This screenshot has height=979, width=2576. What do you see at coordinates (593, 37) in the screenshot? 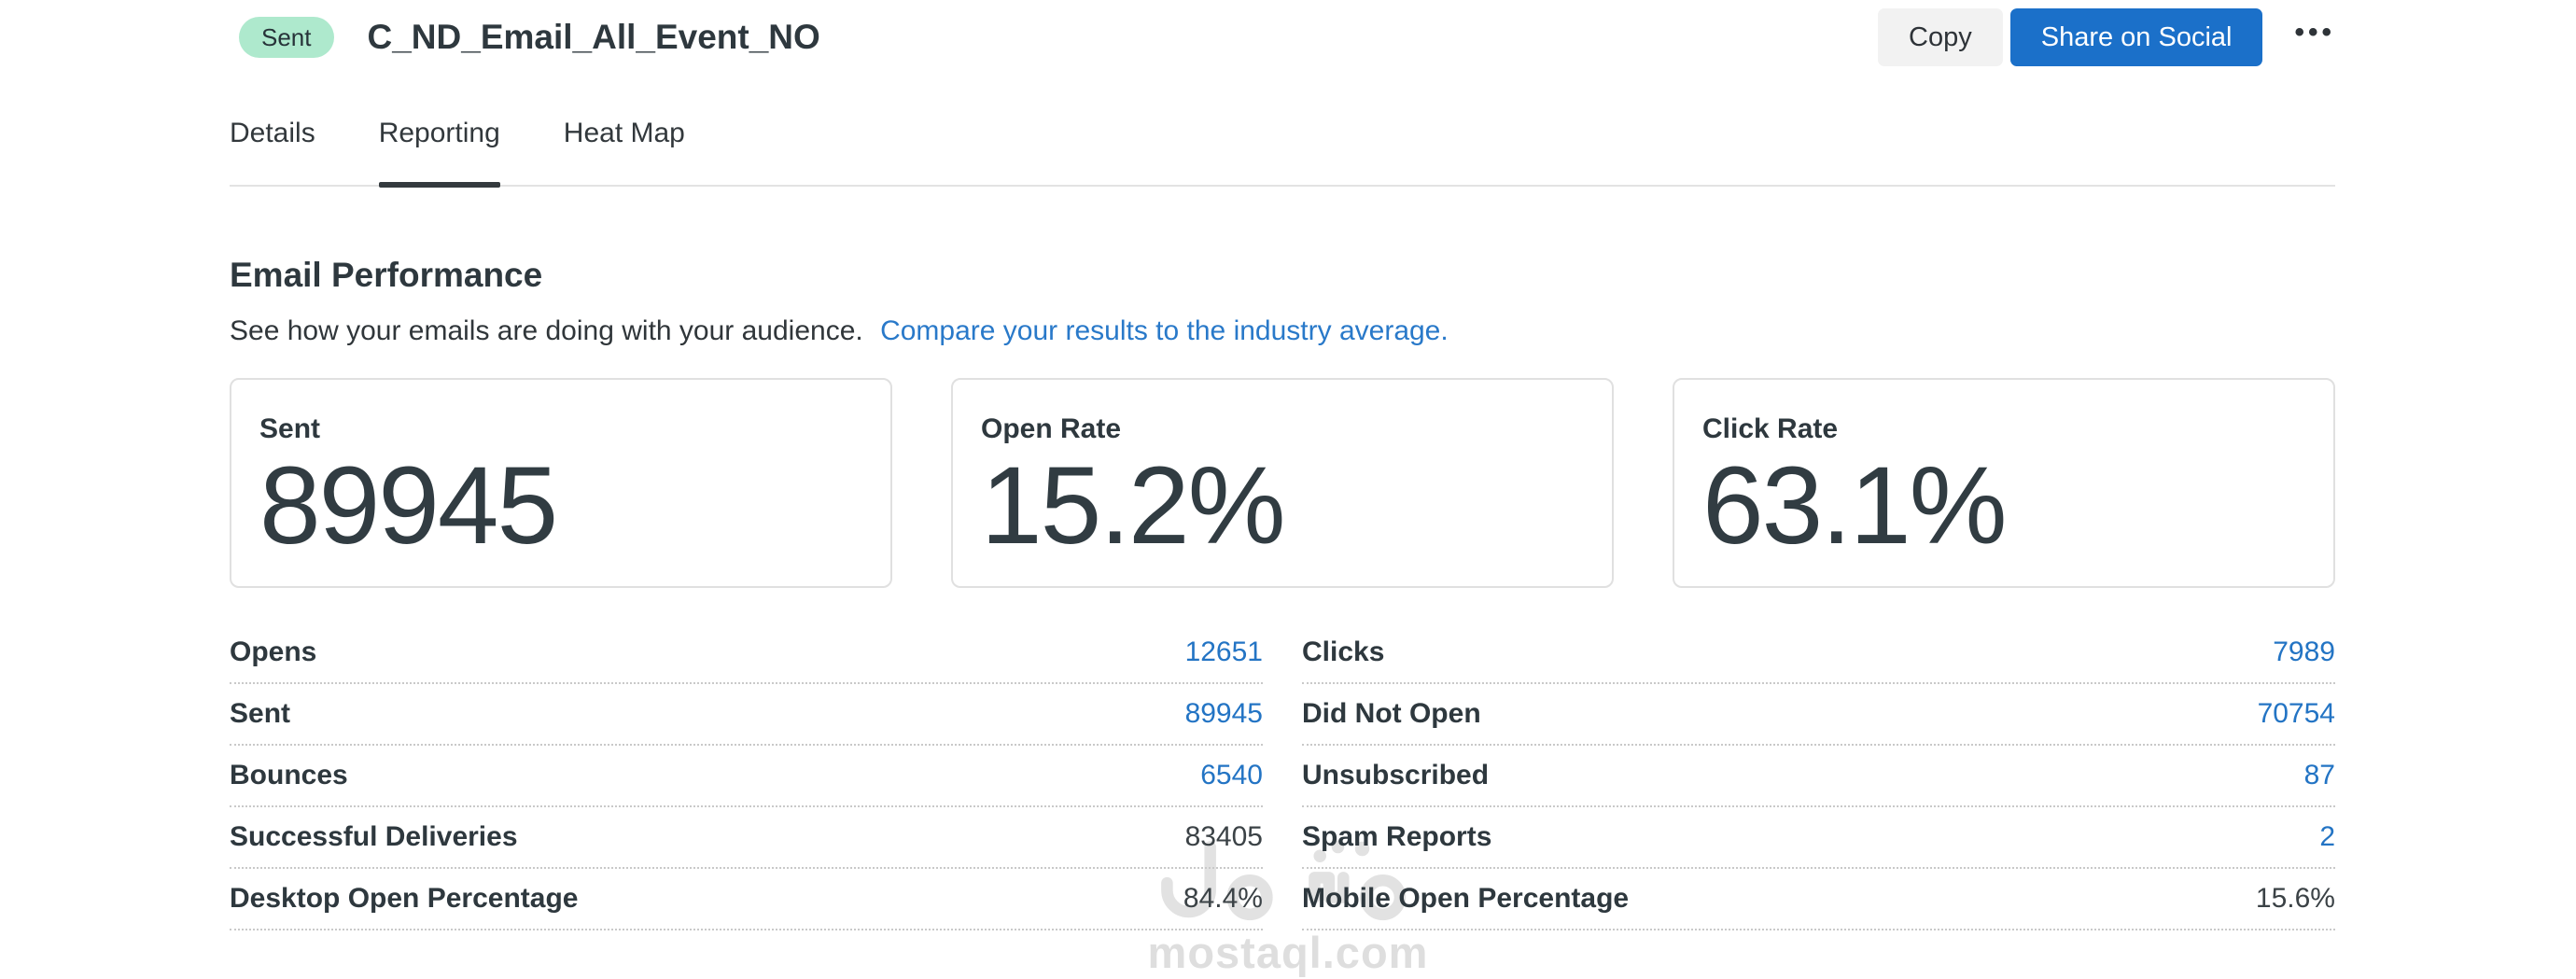
I see `campaign-title: C_ND_Email_All_Event_NO` at bounding box center [593, 37].